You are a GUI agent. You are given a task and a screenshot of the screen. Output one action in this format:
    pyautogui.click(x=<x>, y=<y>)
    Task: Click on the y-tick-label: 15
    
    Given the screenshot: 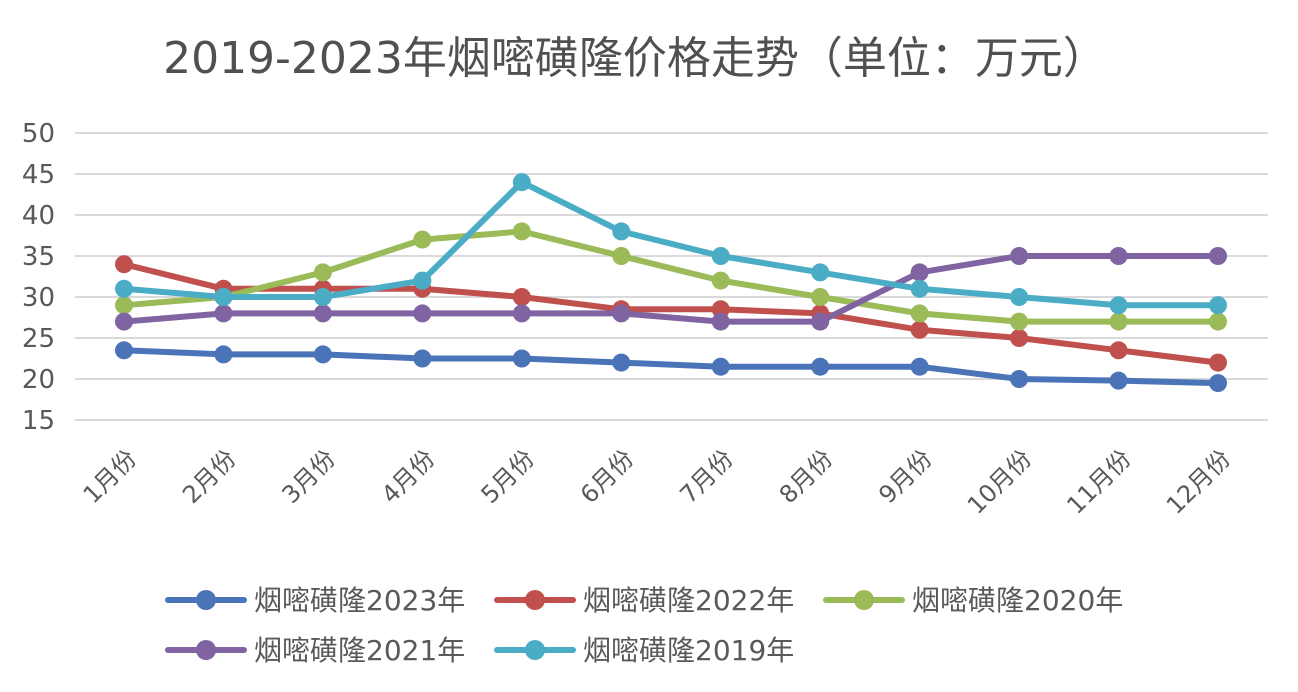 What is the action you would take?
    pyautogui.click(x=38, y=421)
    